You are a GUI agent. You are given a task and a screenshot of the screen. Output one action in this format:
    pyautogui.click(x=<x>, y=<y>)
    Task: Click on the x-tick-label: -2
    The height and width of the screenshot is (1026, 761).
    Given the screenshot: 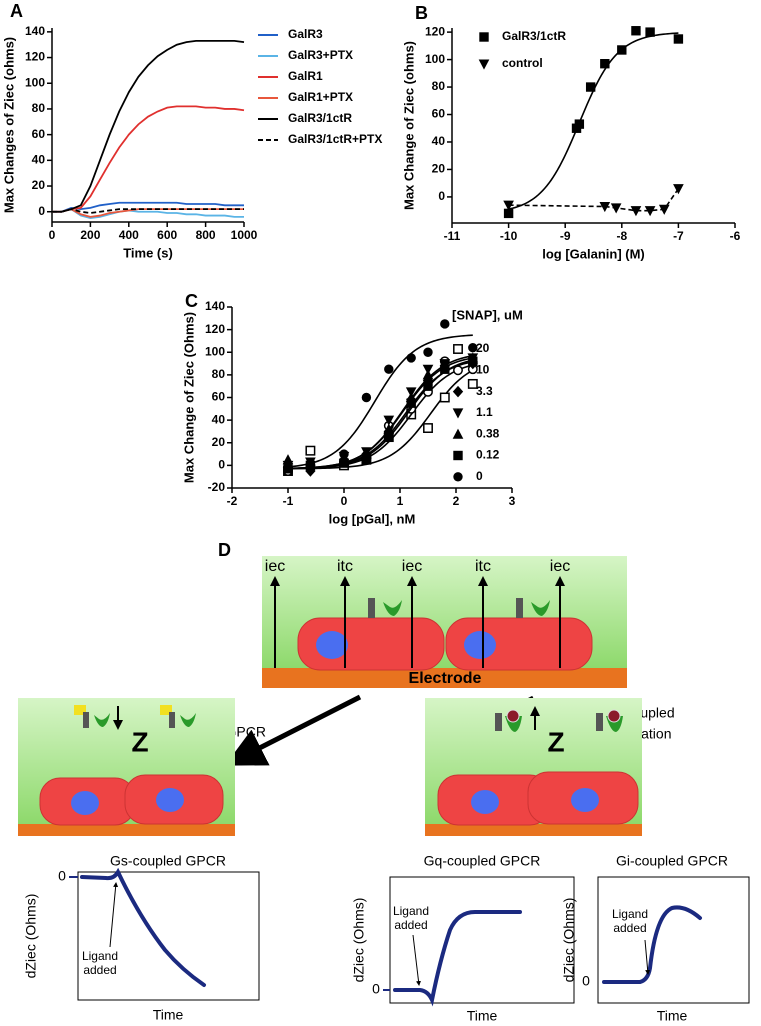 What is the action you would take?
    pyautogui.click(x=232, y=501)
    